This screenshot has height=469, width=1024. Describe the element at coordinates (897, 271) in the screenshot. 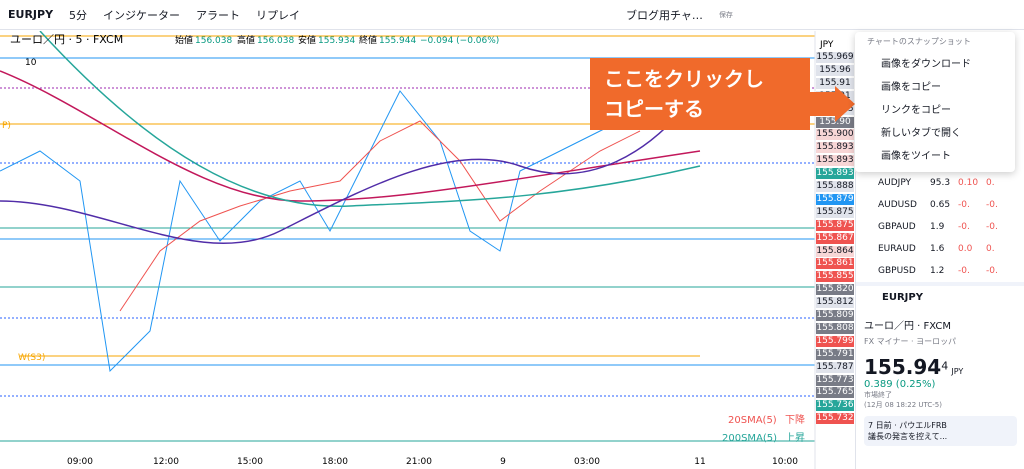

I see `watch-cell: GBPUSD` at that location.